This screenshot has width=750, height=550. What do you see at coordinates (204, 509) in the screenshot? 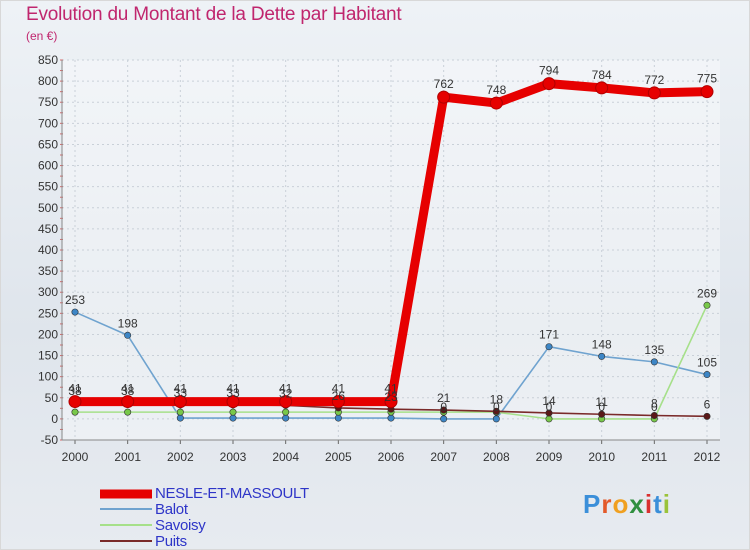
I see `legend-item-balot: Balot` at bounding box center [204, 509].